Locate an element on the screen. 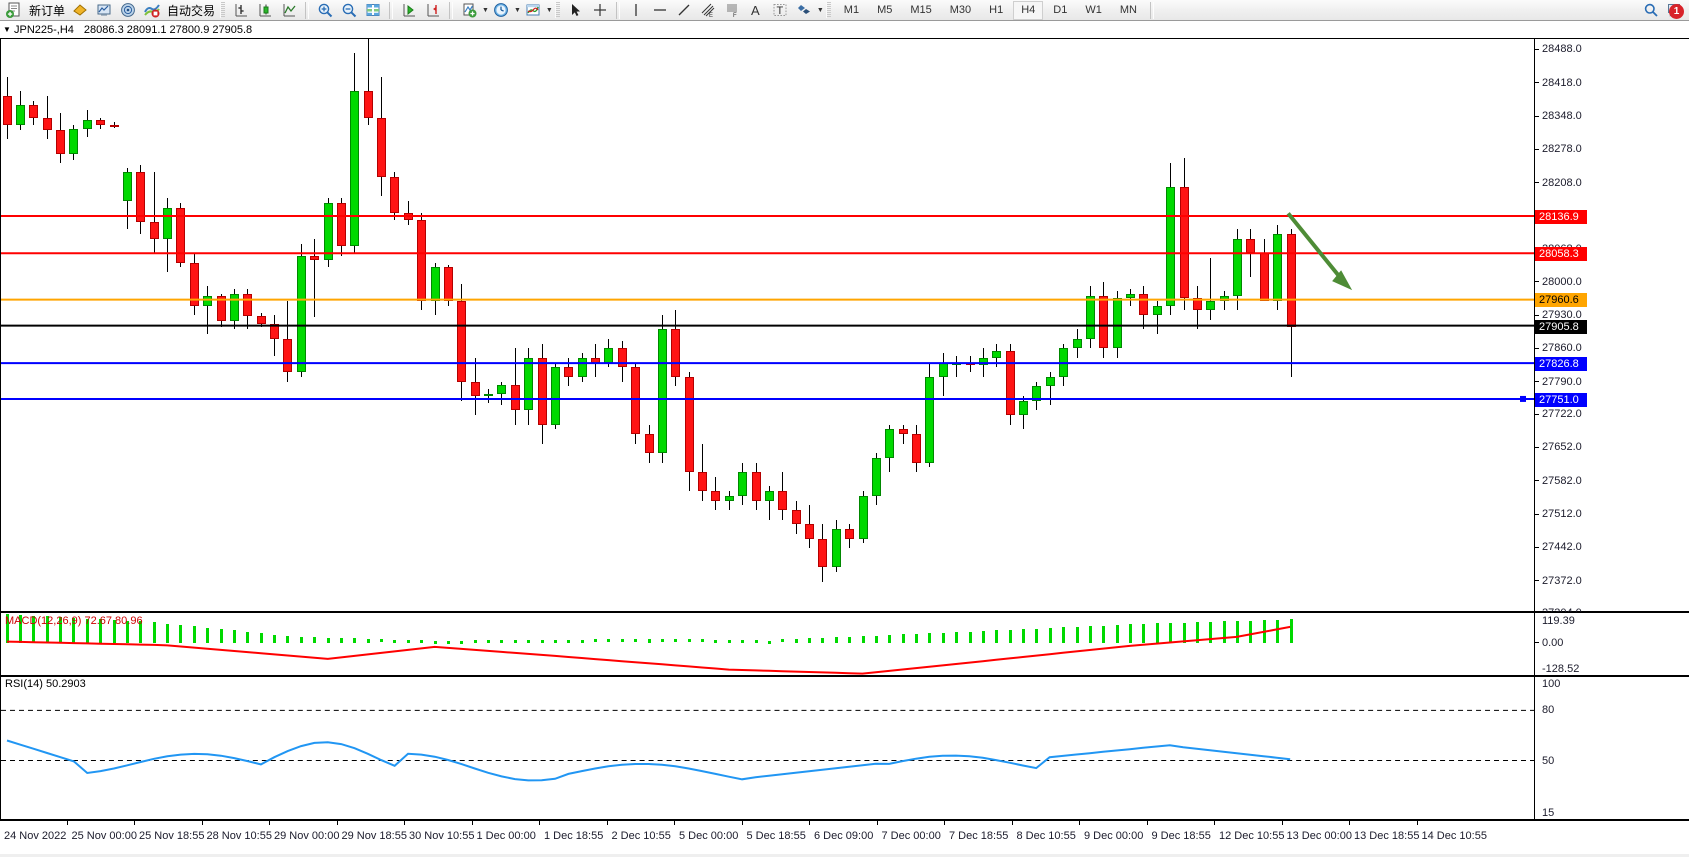  svg-text: E is located at coordinates (711, 15).